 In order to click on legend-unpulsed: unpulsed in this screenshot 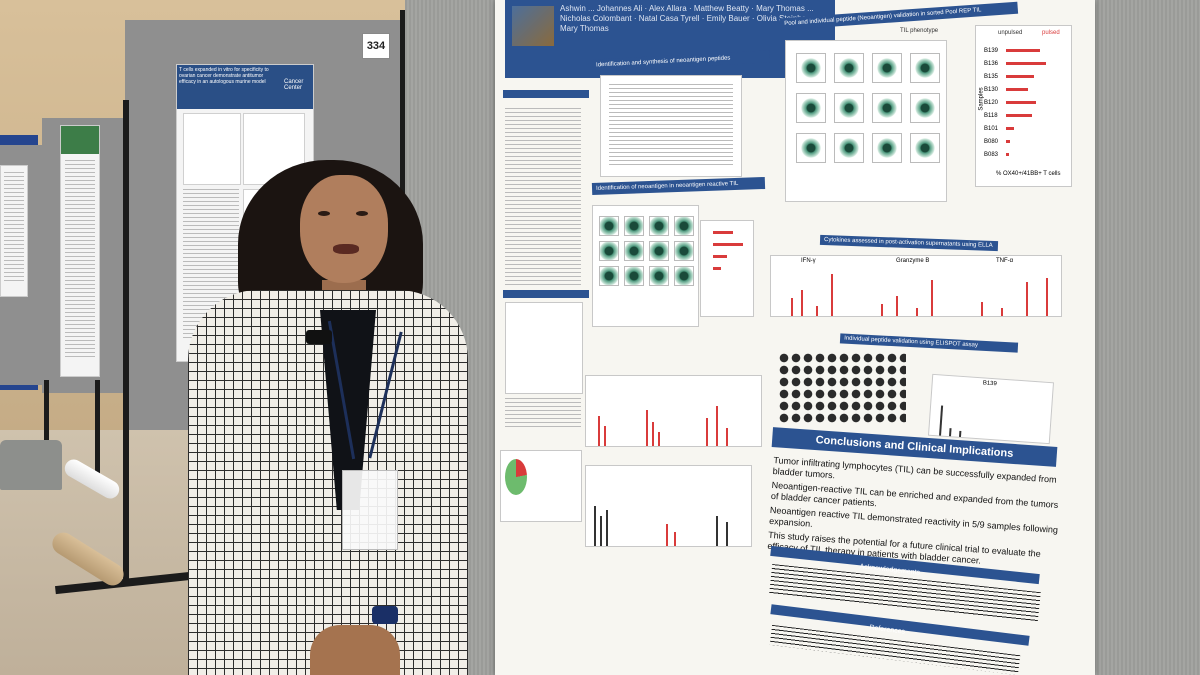, I will do `click(1010, 33)`.